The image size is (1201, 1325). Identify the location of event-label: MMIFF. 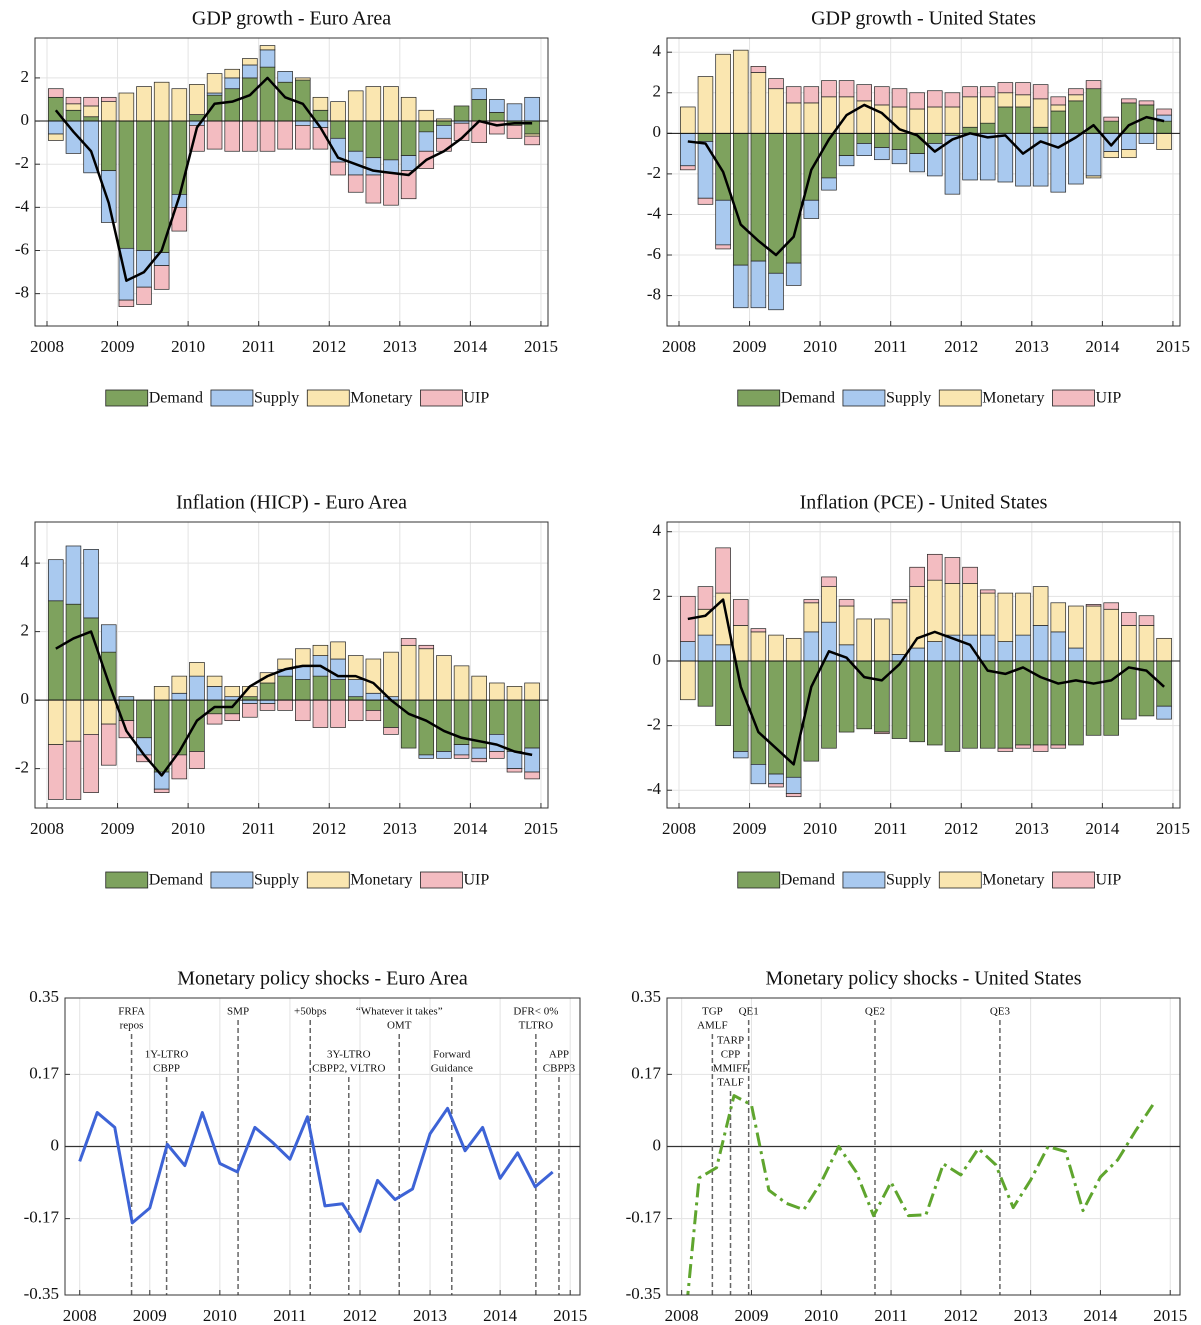
(730, 1069).